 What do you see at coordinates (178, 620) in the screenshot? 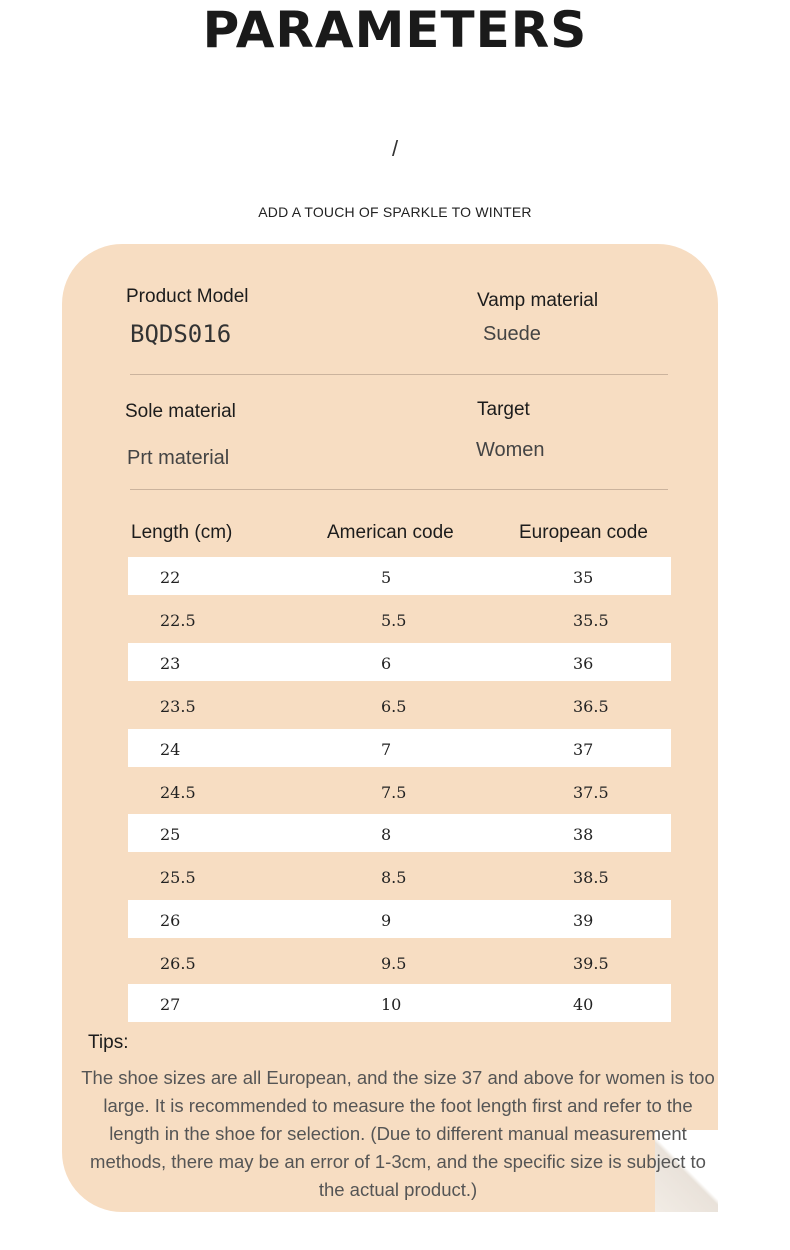
I see `length-cell: 22.5` at bounding box center [178, 620].